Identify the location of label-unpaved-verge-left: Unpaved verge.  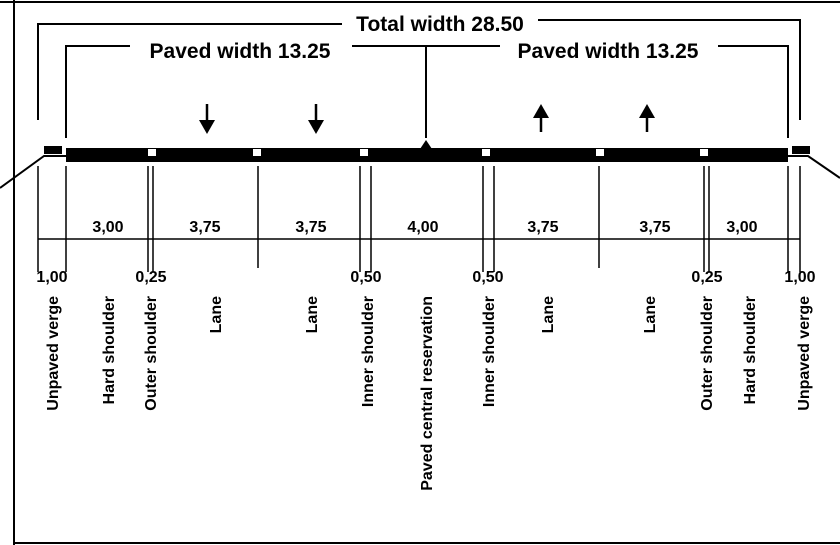
(53, 353).